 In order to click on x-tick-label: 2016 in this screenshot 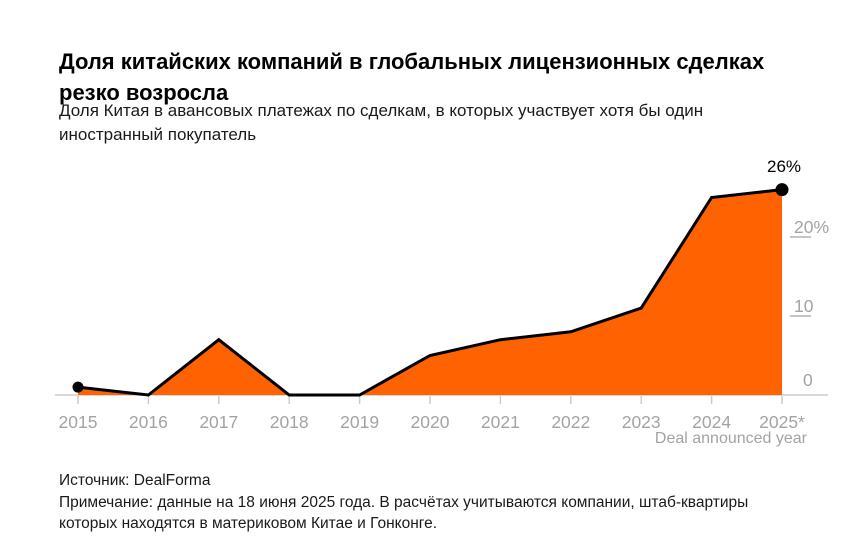, I will do `click(148, 422)`.